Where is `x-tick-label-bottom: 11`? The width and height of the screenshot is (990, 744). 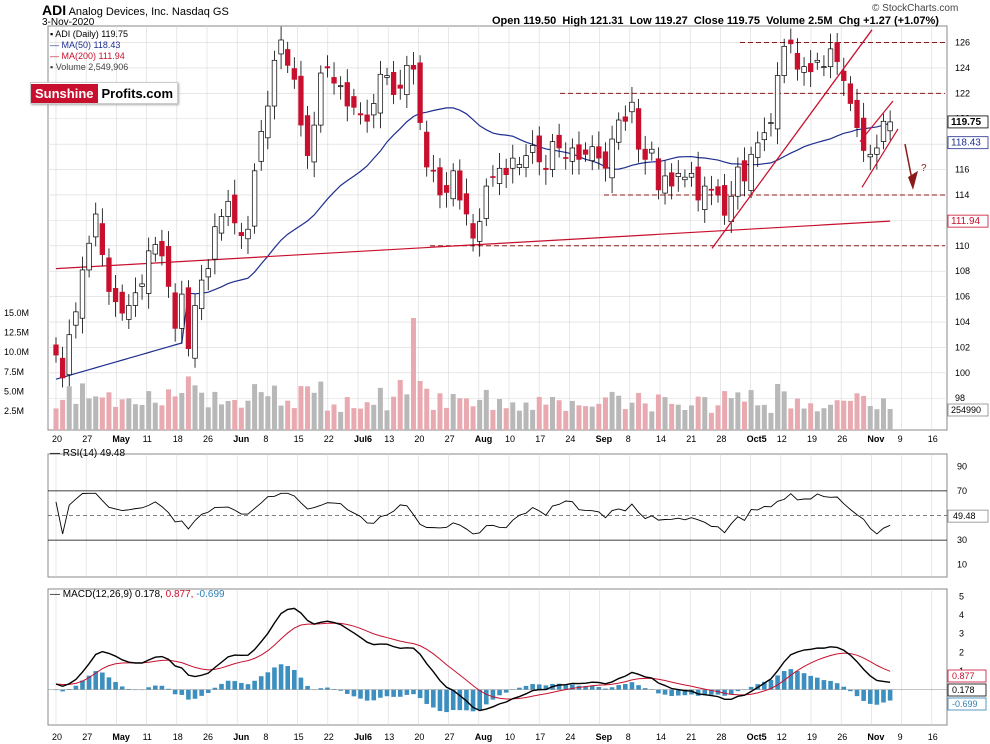 x-tick-label-bottom: 11 is located at coordinates (147, 737).